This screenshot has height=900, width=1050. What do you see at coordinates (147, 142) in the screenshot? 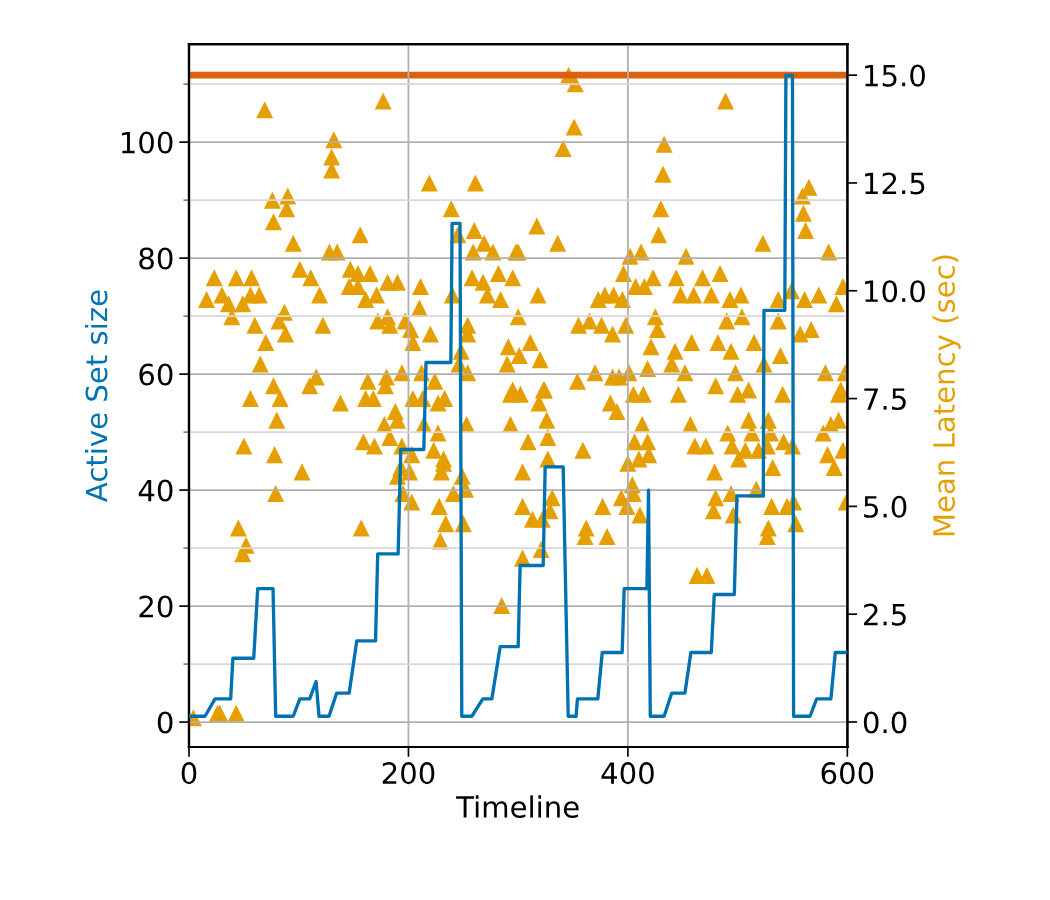
I see `y-tick-label: 100` at bounding box center [147, 142].